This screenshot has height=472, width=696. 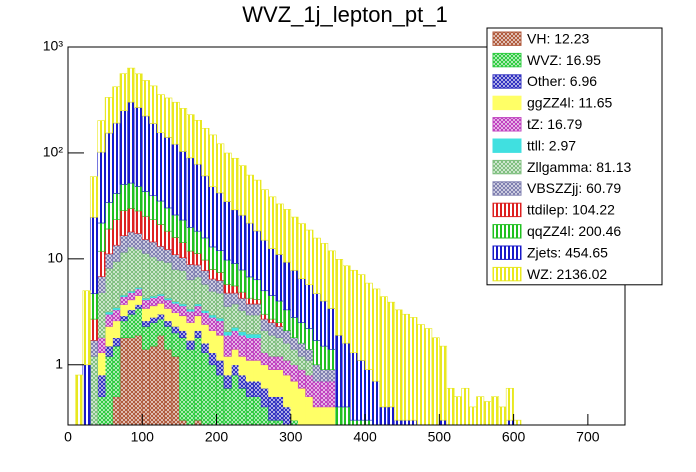 What do you see at coordinates (344, 14) in the screenshot?
I see `chart-title: WVZ_1j_lepton_pt_1` at bounding box center [344, 14].